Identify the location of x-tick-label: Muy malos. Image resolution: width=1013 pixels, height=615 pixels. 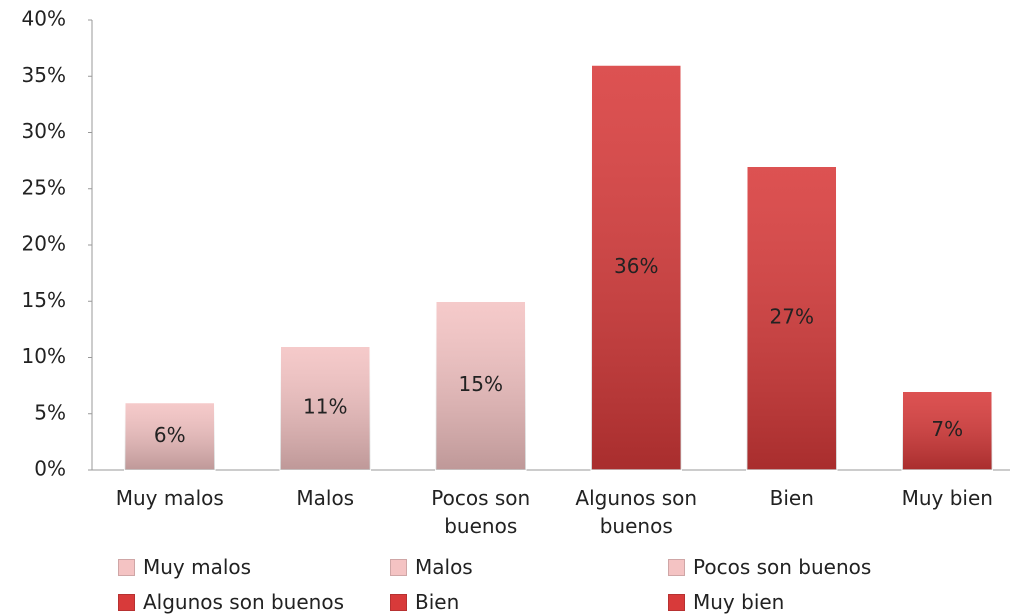
(169, 498).